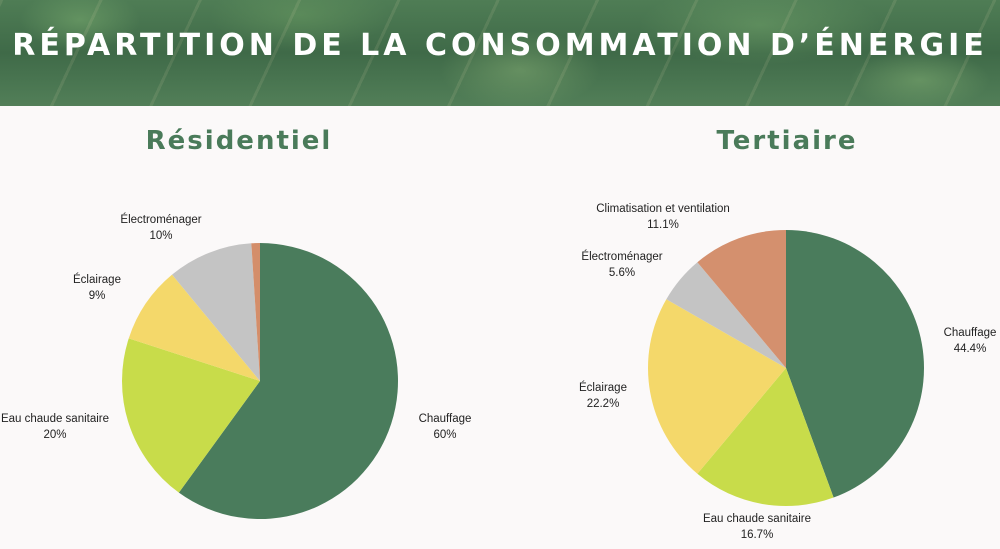 This screenshot has width=1000, height=549. What do you see at coordinates (160, 219) in the screenshot?
I see `slice-label-0-3: Électroménager` at bounding box center [160, 219].